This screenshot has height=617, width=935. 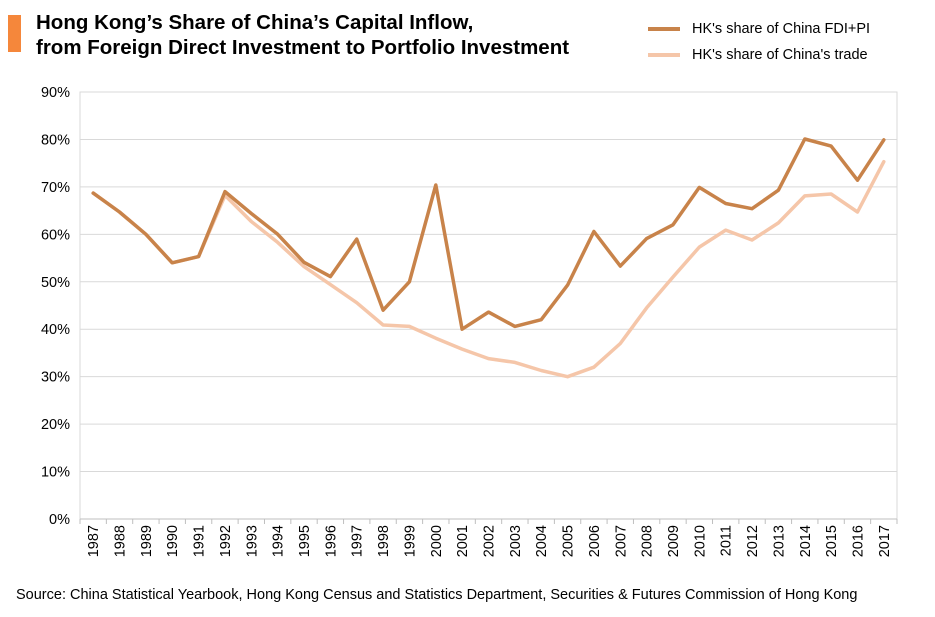 What do you see at coordinates (463, 541) in the screenshot?
I see `x-tick-label: 2001` at bounding box center [463, 541].